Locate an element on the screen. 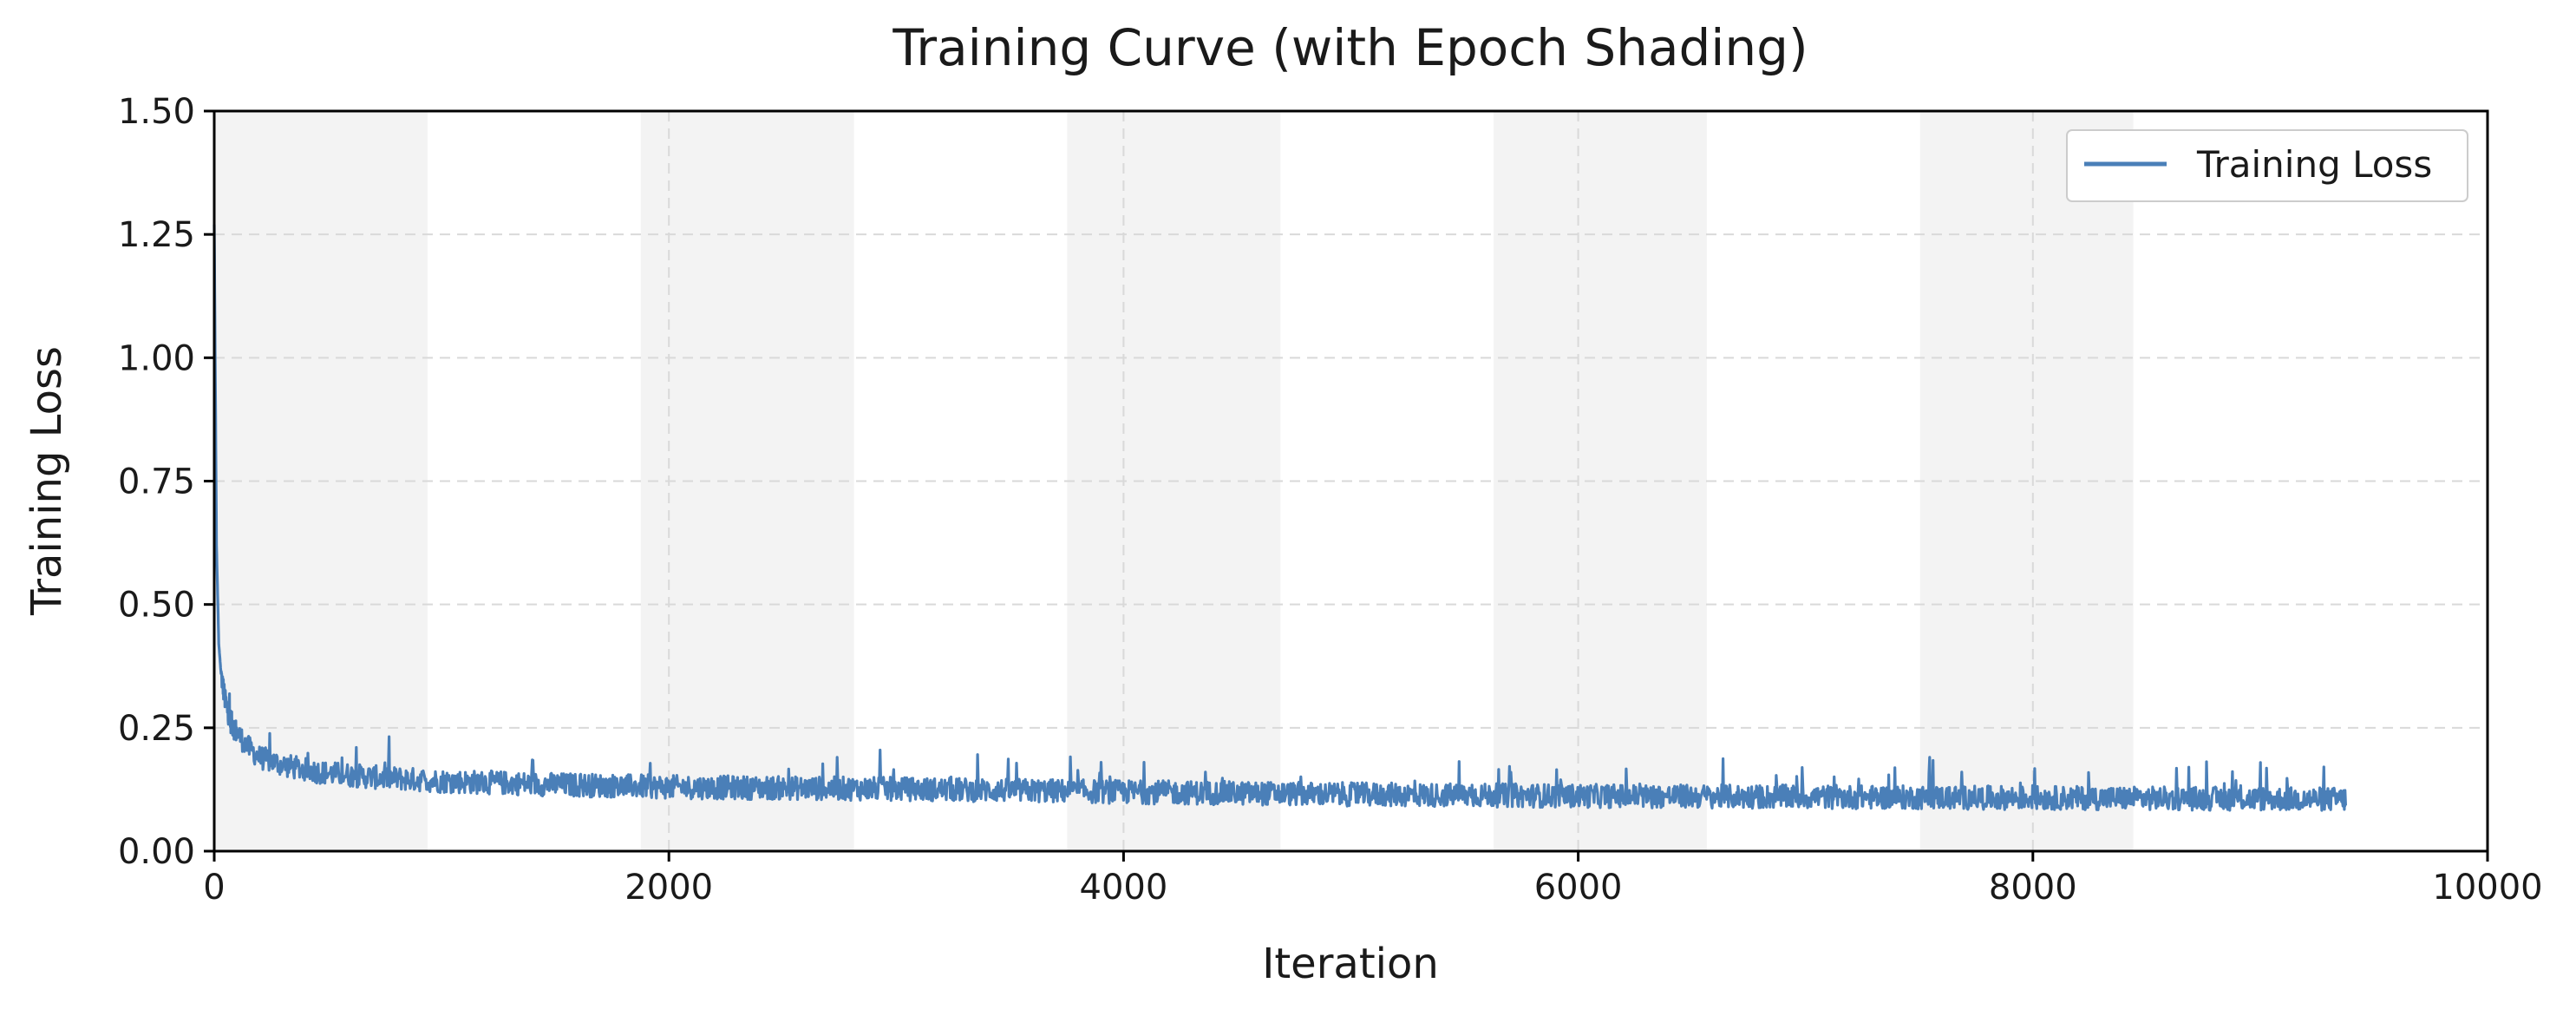 The width and height of the screenshot is (2576, 1016). y-tick-label-6: 1.50 is located at coordinates (156, 112).